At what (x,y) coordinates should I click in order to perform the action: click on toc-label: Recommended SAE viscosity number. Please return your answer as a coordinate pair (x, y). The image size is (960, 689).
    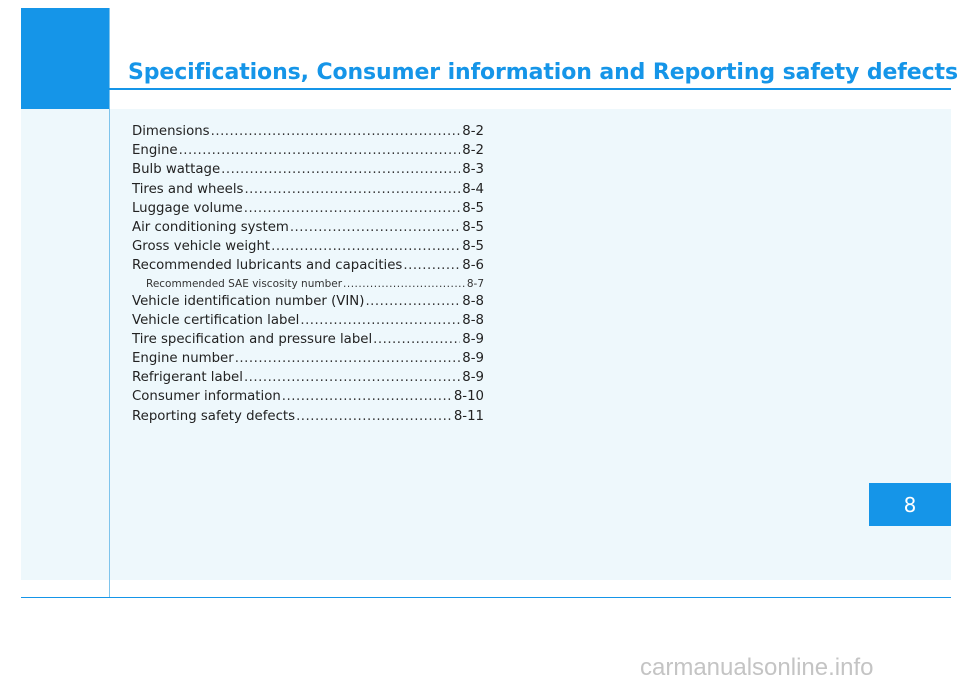
    Looking at the image, I should click on (244, 283).